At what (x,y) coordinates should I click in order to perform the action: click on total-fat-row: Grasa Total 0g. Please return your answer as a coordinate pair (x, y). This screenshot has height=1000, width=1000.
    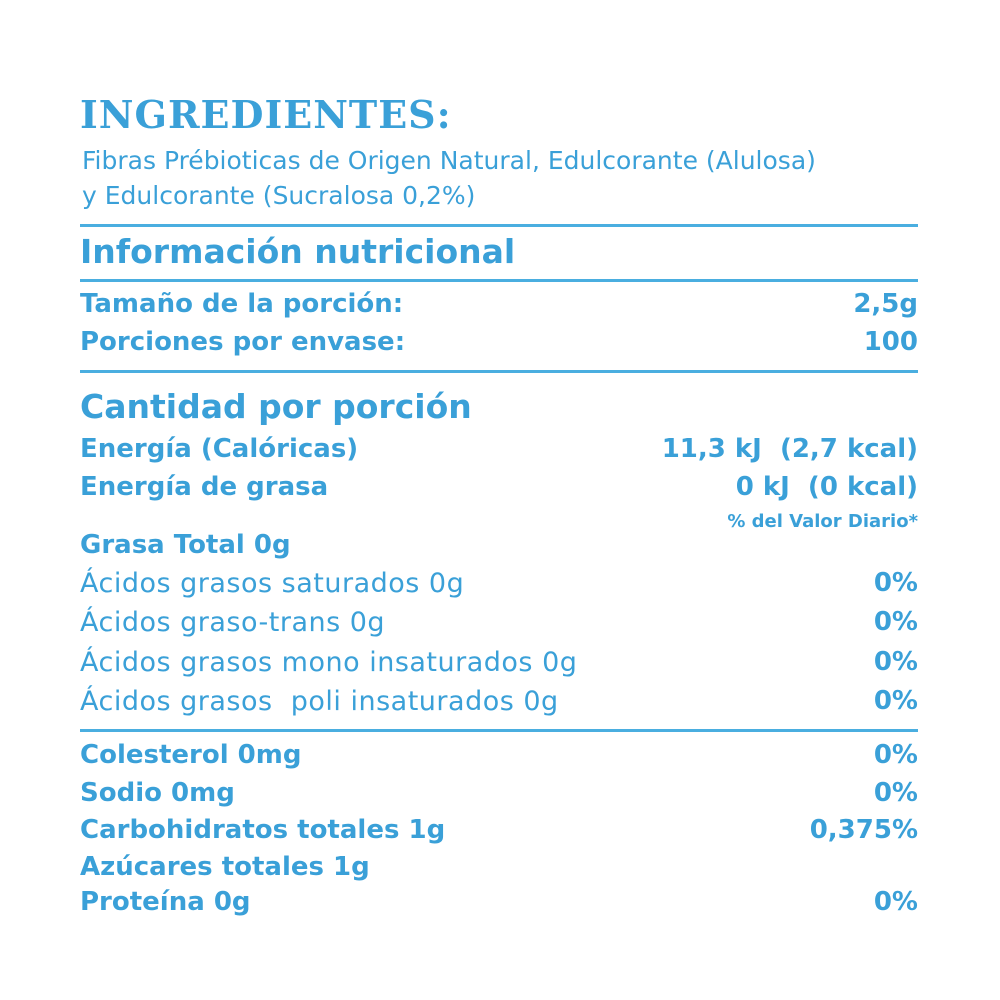
    Looking at the image, I should click on (499, 545).